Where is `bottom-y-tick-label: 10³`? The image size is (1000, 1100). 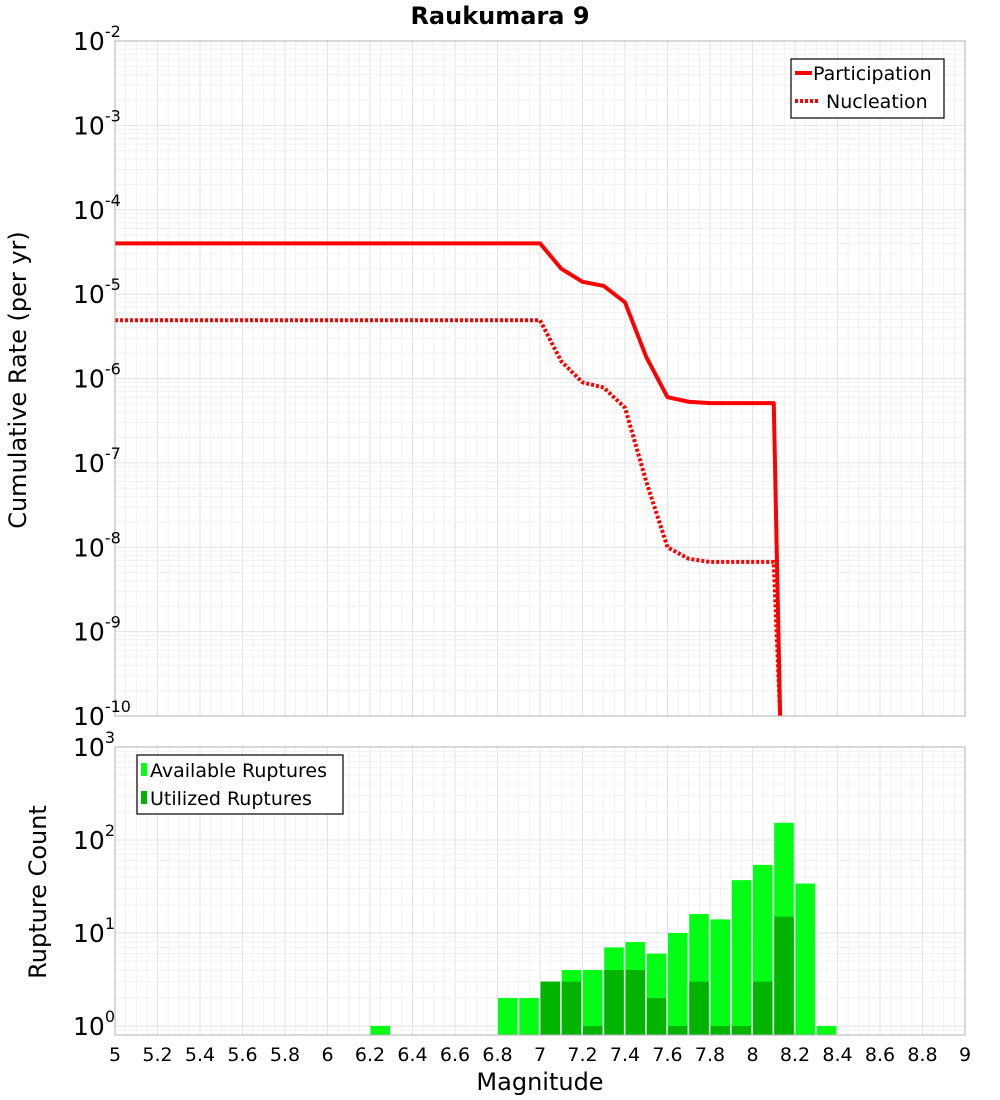
bottom-y-tick-label: 10³ is located at coordinates (94, 745).